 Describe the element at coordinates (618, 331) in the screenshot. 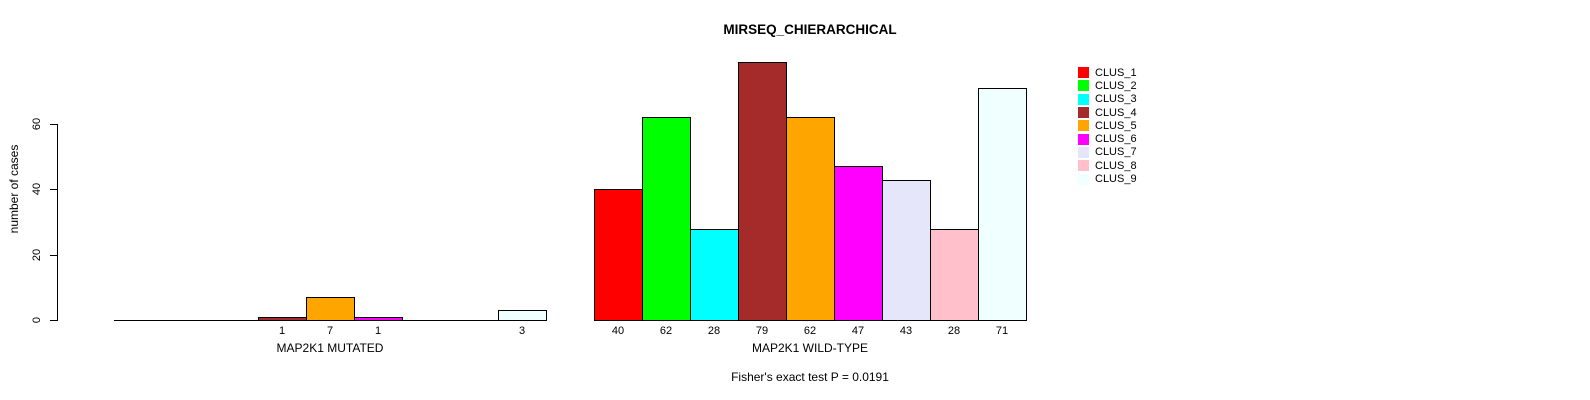

I see `bar-value-label: 40` at that location.